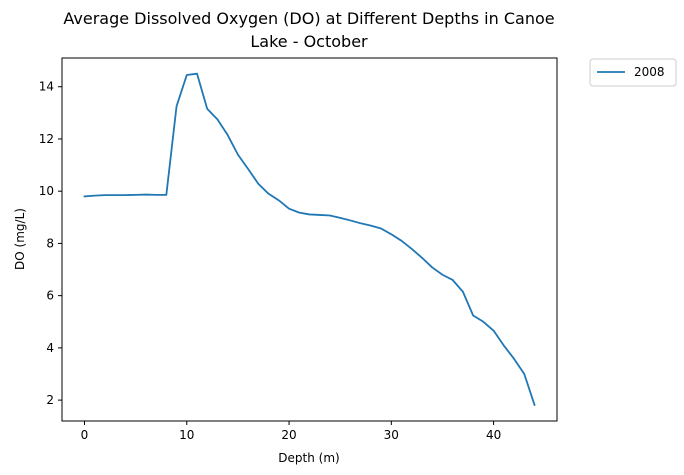  I want to click on y-tick-label-2: 2, so click(50, 400).